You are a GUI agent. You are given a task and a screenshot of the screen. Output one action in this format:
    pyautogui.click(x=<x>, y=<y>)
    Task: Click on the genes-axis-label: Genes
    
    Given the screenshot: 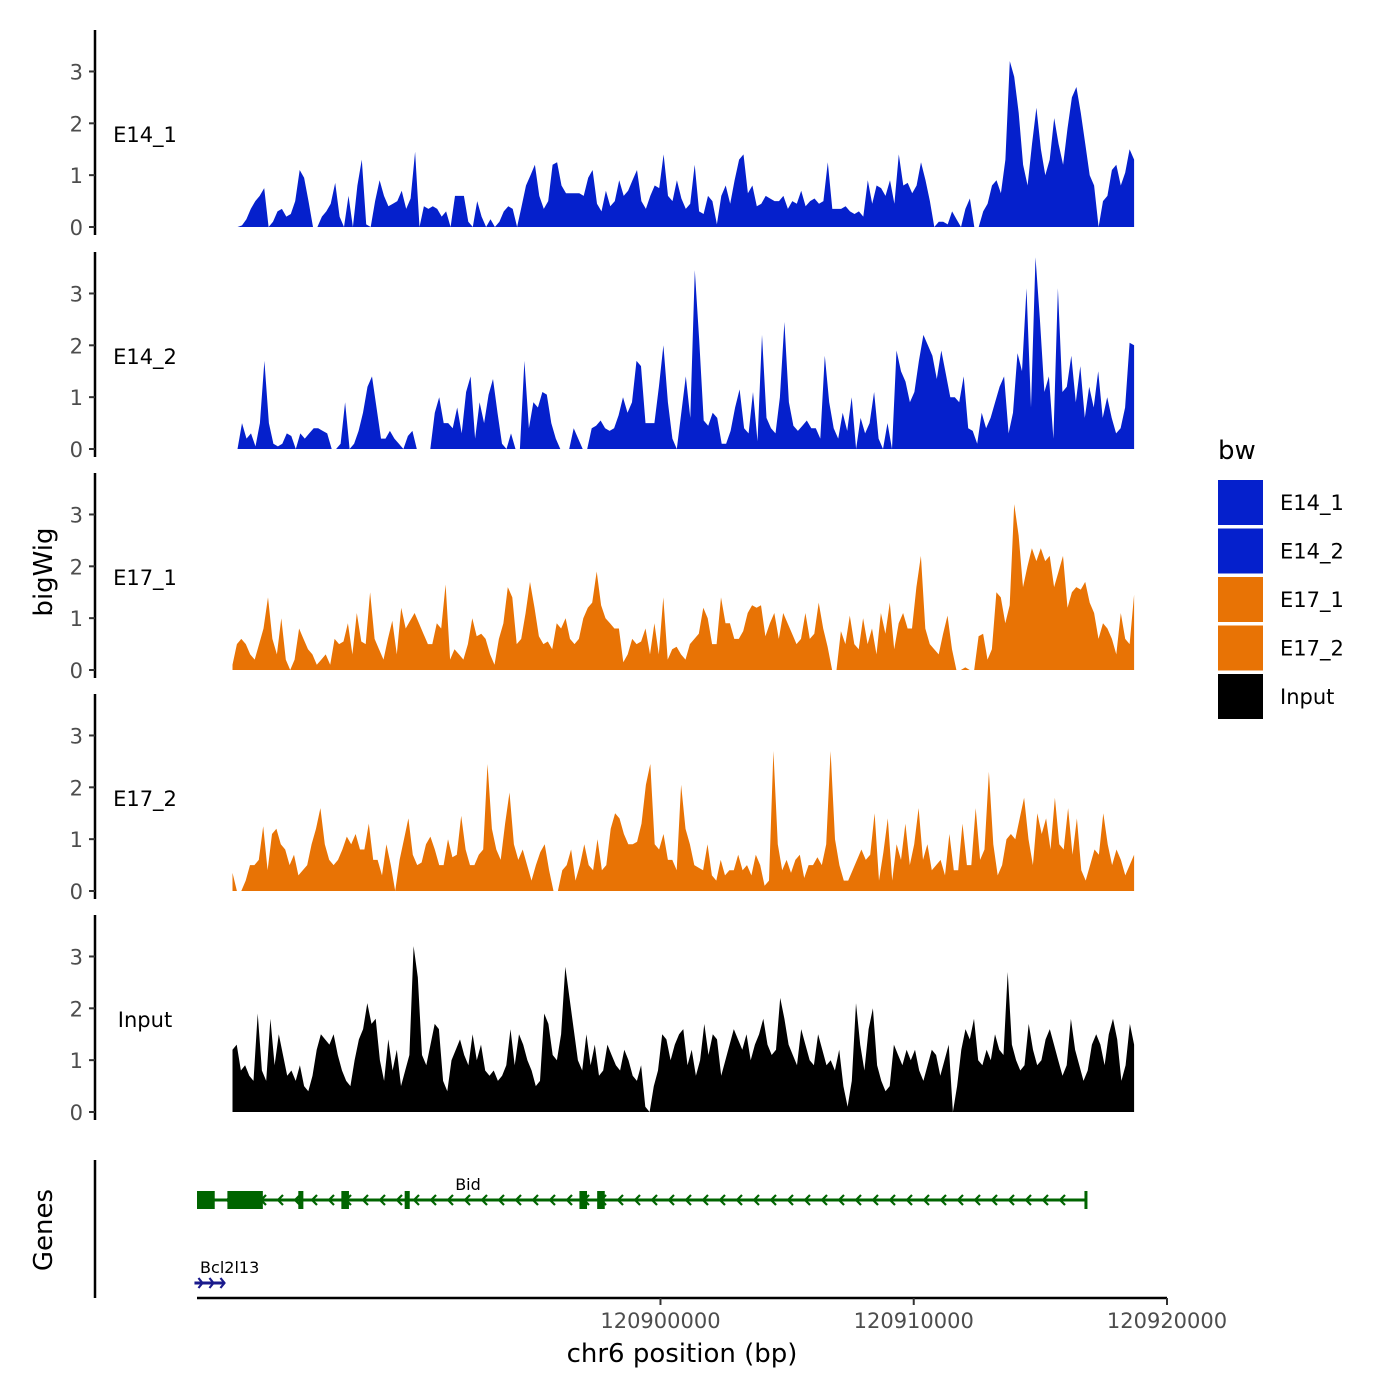 What is the action you would take?
    pyautogui.click(x=44, y=1230)
    